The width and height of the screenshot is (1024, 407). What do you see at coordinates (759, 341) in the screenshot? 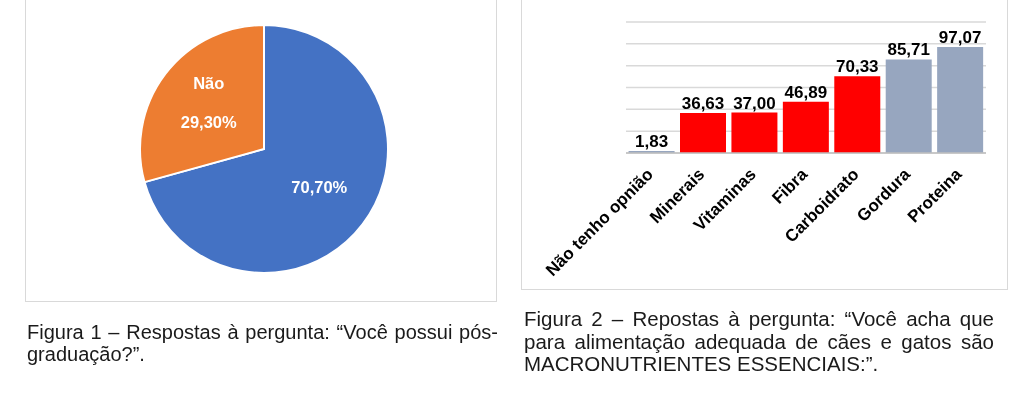
I see `text: Figura 2 – Repostas à pergunta: “Você acha que para alimentação adequada de cães e gatos são MACRONUTRIENTES ESSENCIAIS:”.` at bounding box center [759, 341].